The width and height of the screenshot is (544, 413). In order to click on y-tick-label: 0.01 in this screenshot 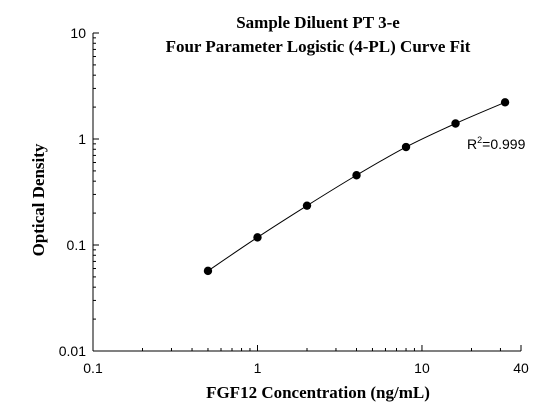, I will do `click(72, 351)`.